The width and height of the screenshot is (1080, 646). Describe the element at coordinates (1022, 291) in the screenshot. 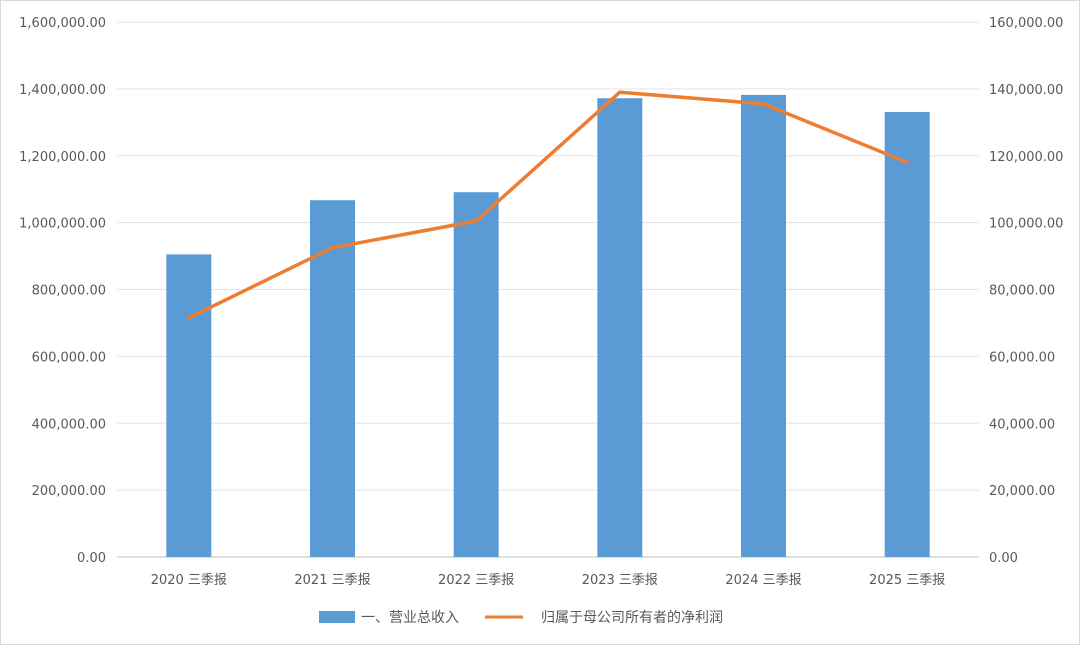

I see `right-tick-label: 80,000.00` at that location.